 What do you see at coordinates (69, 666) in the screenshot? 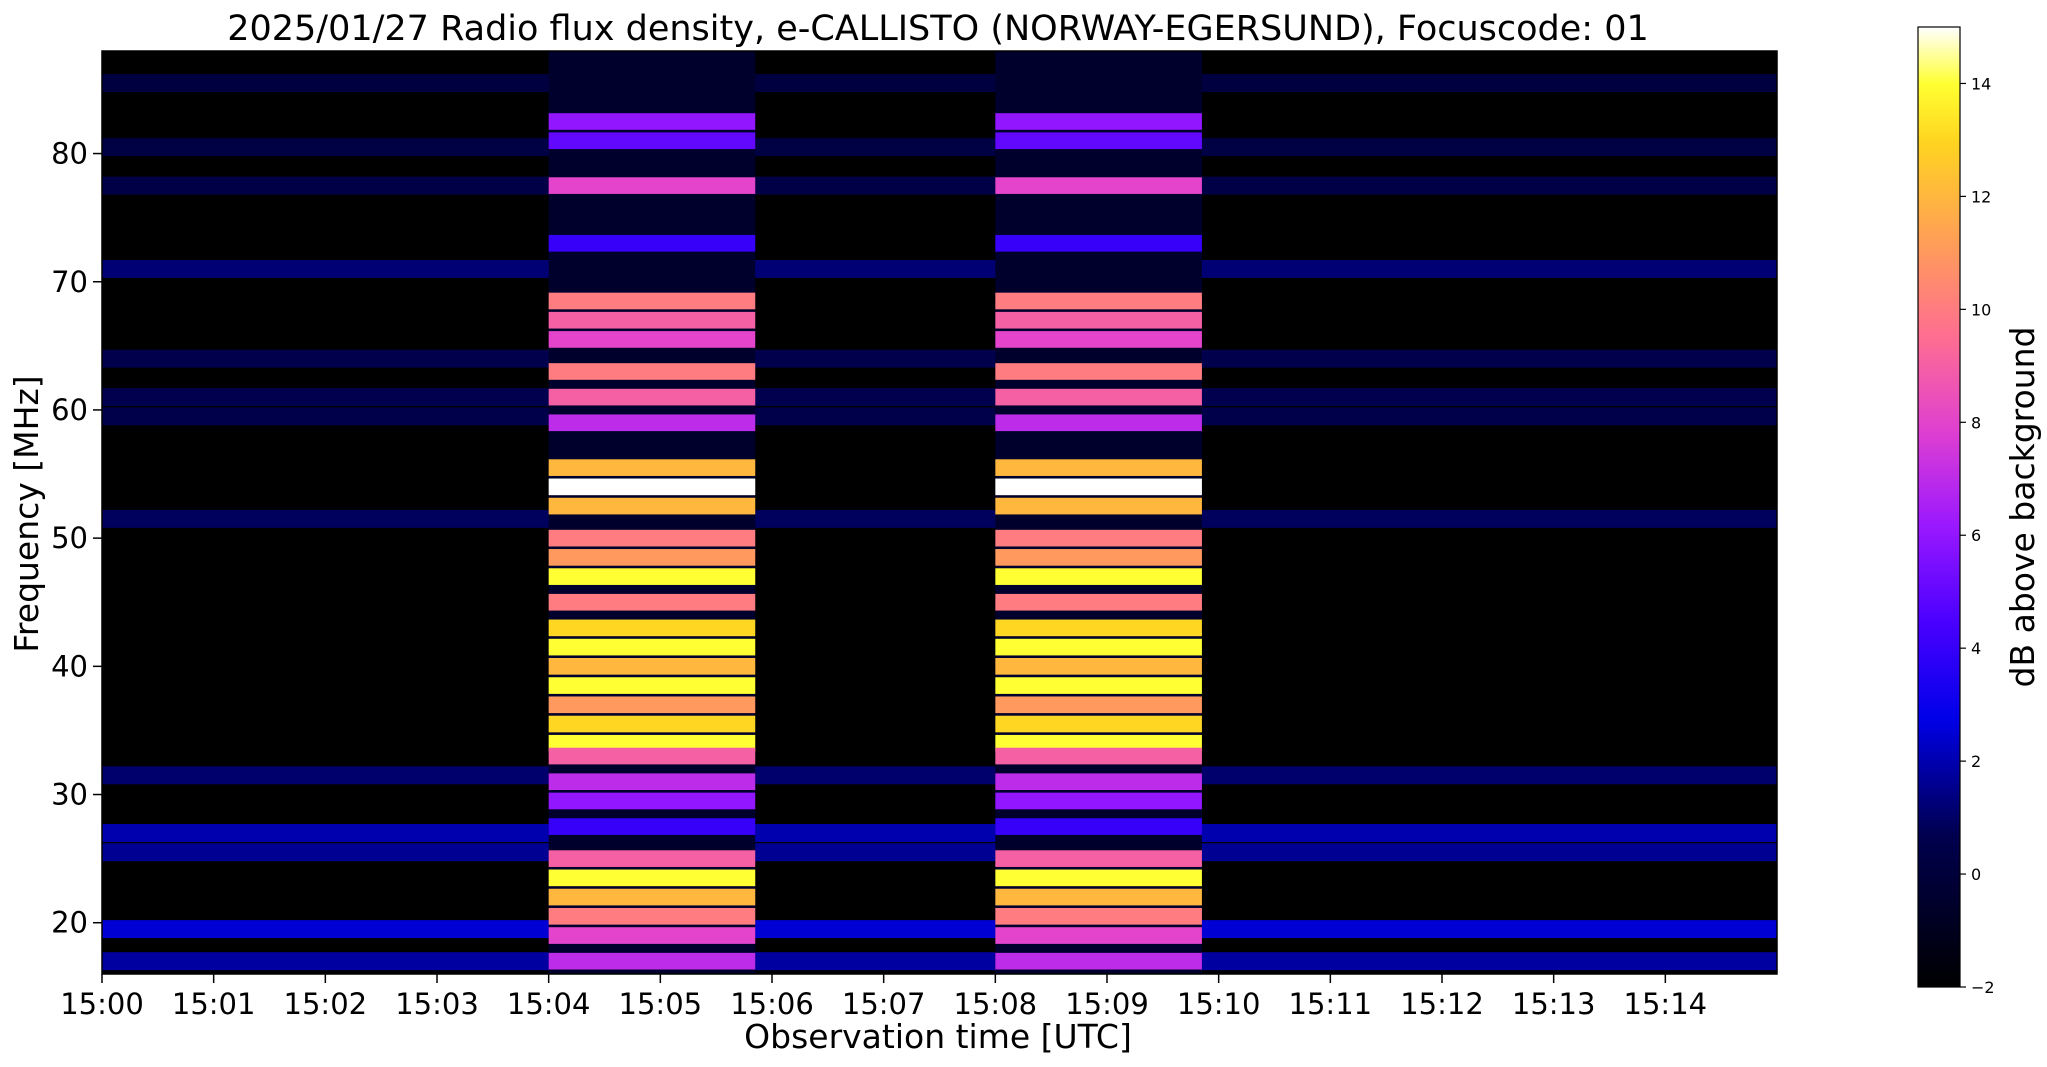
I see `y-tick-label: 40` at bounding box center [69, 666].